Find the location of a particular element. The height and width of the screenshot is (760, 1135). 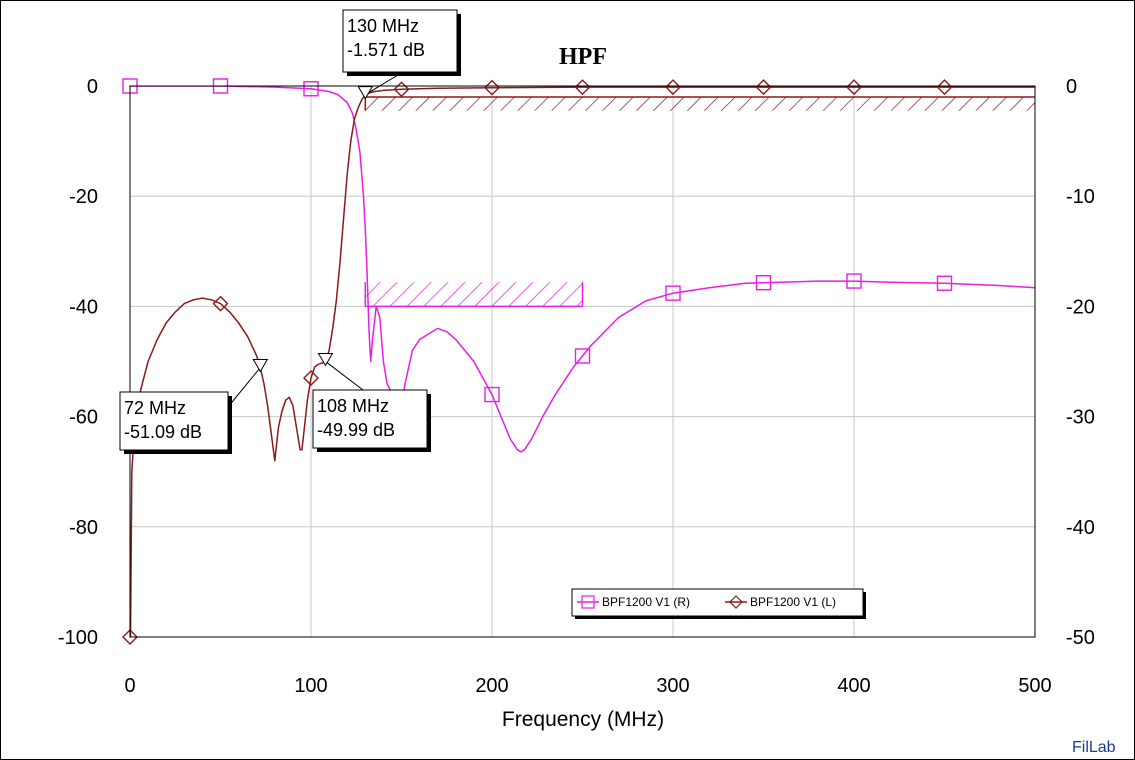

marker-freq-label: 72 MHz is located at coordinates (155, 408).